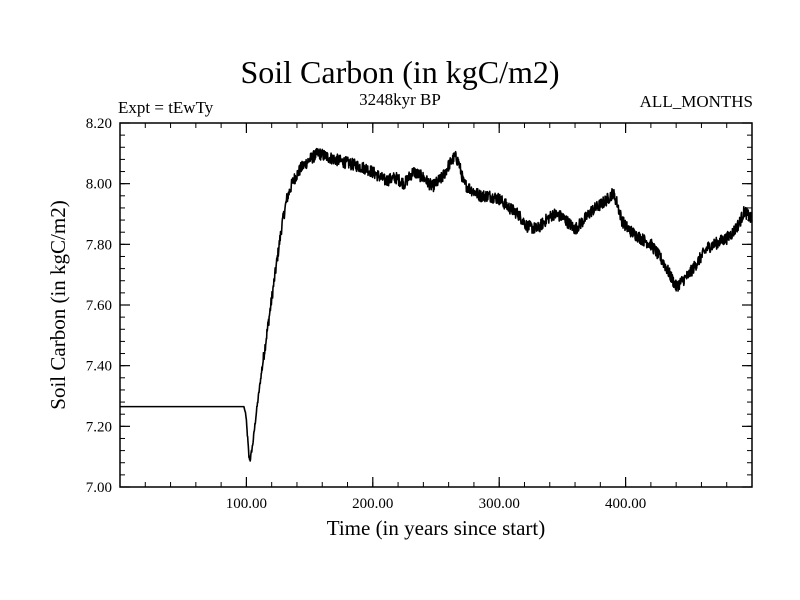 This screenshot has height=600, width=800. Describe the element at coordinates (696, 101) in the screenshot. I see `months-label: ALL_MONTHS` at that location.